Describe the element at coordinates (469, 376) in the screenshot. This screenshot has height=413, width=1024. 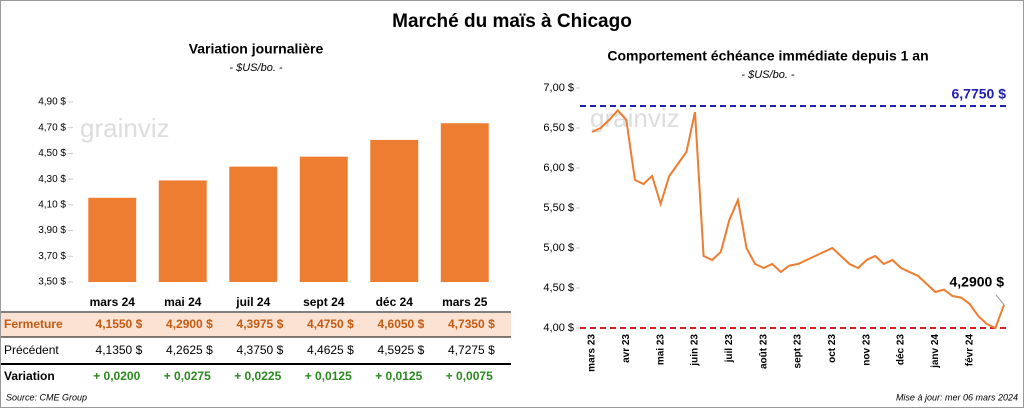
I see `change-value: + 0,0075` at that location.